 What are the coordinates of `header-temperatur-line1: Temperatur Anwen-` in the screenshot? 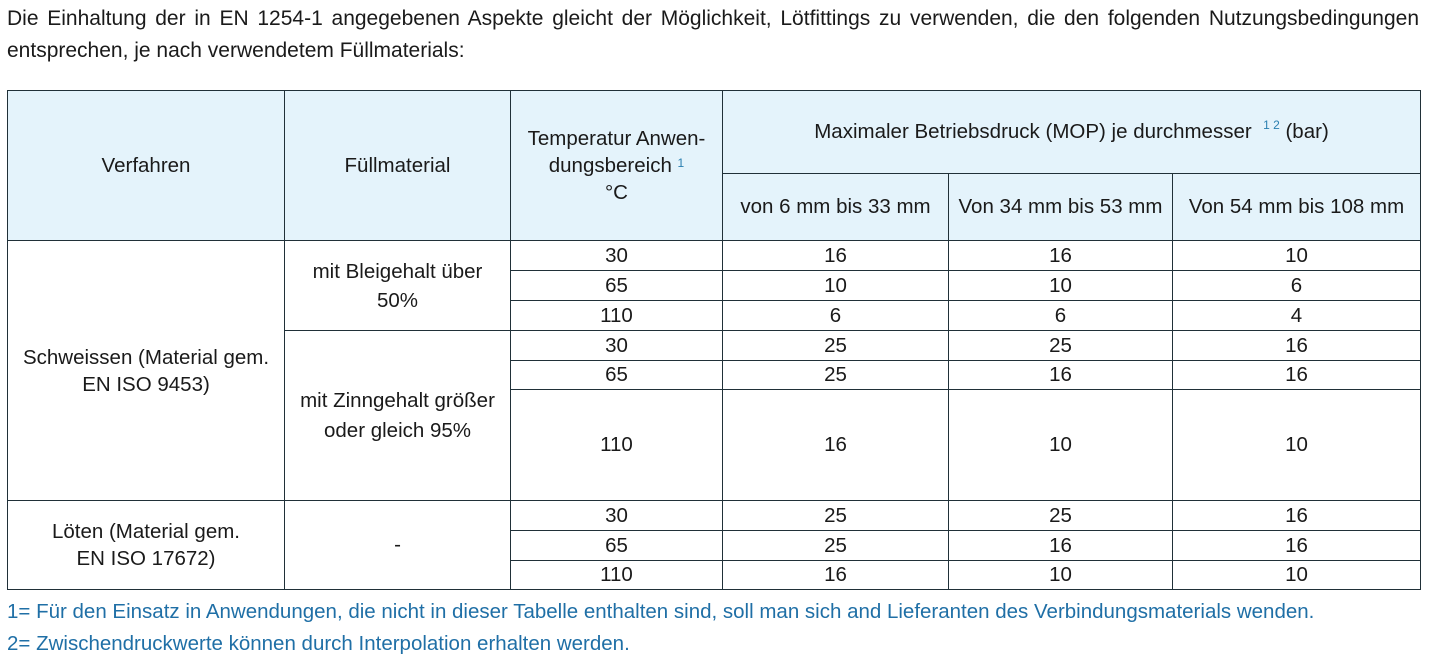 It's located at (616, 138).